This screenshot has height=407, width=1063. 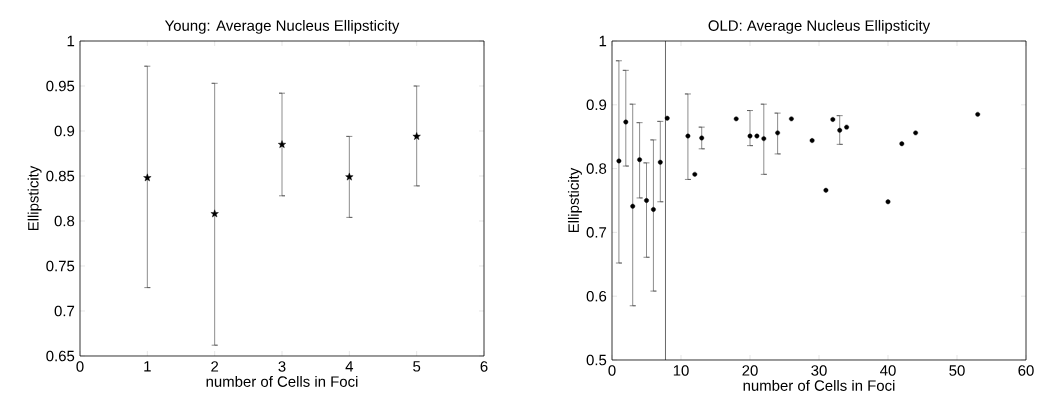 What do you see at coordinates (282, 366) in the screenshot?
I see `x-tick-label: 3` at bounding box center [282, 366].